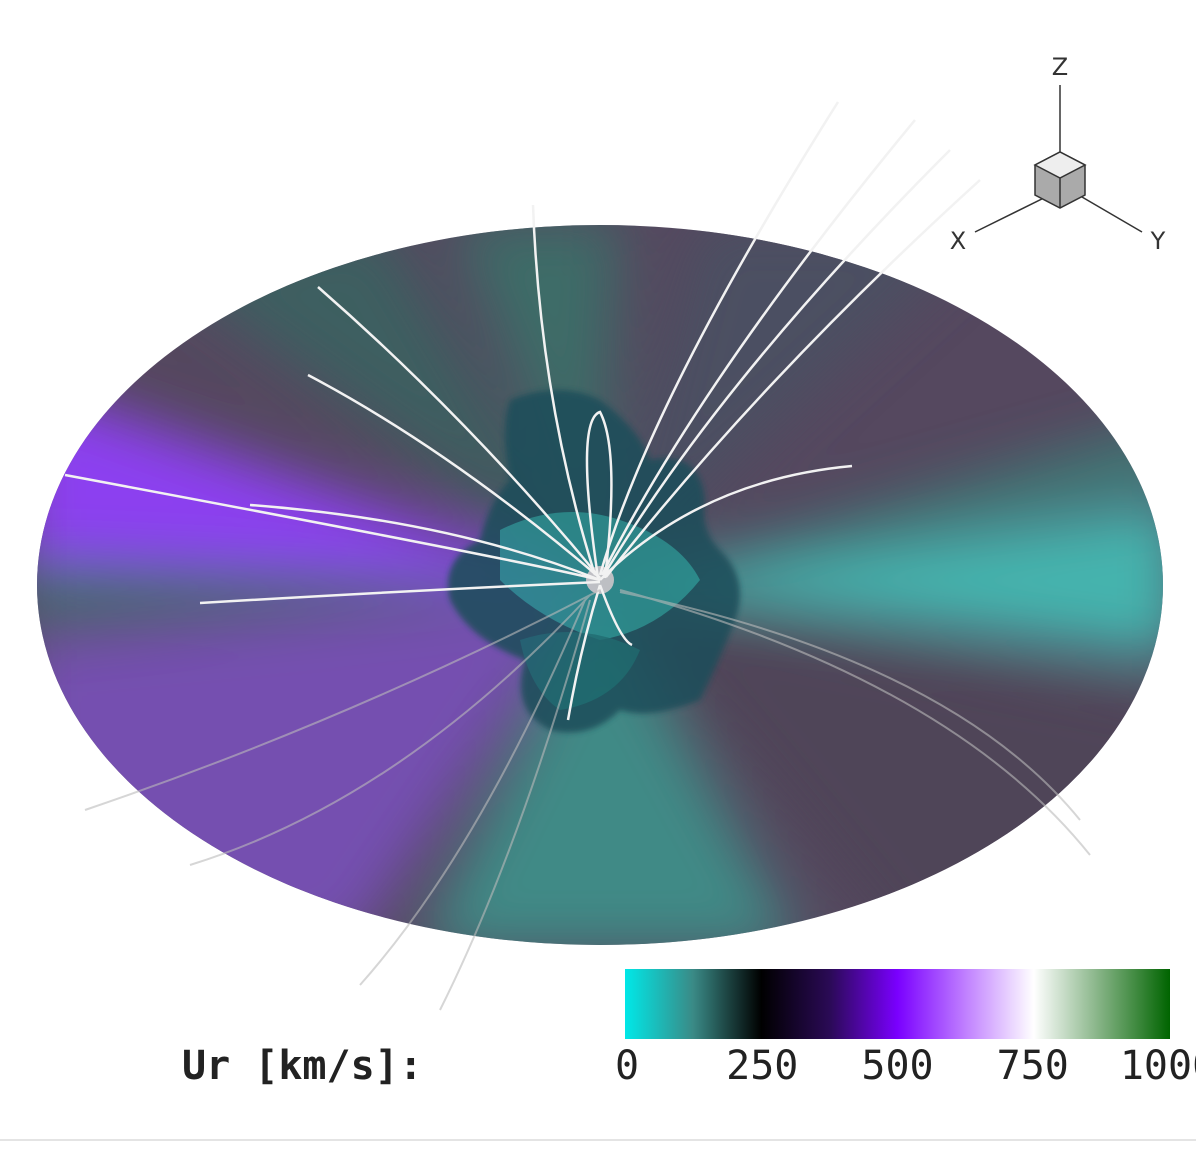  What do you see at coordinates (958, 241) in the screenshot?
I see `axis-label: X` at bounding box center [958, 241].